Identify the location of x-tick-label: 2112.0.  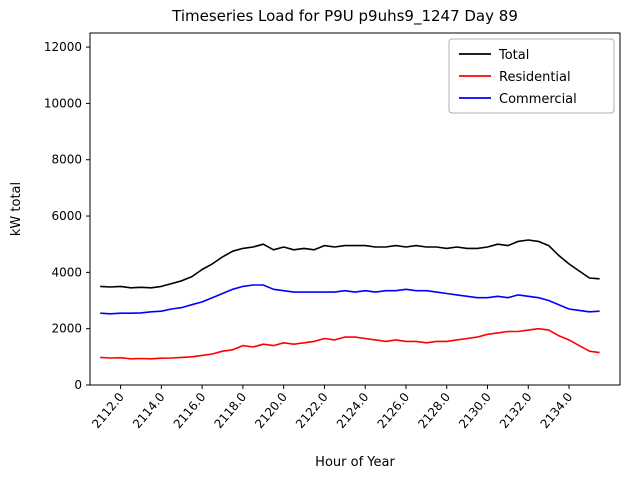
(108, 410).